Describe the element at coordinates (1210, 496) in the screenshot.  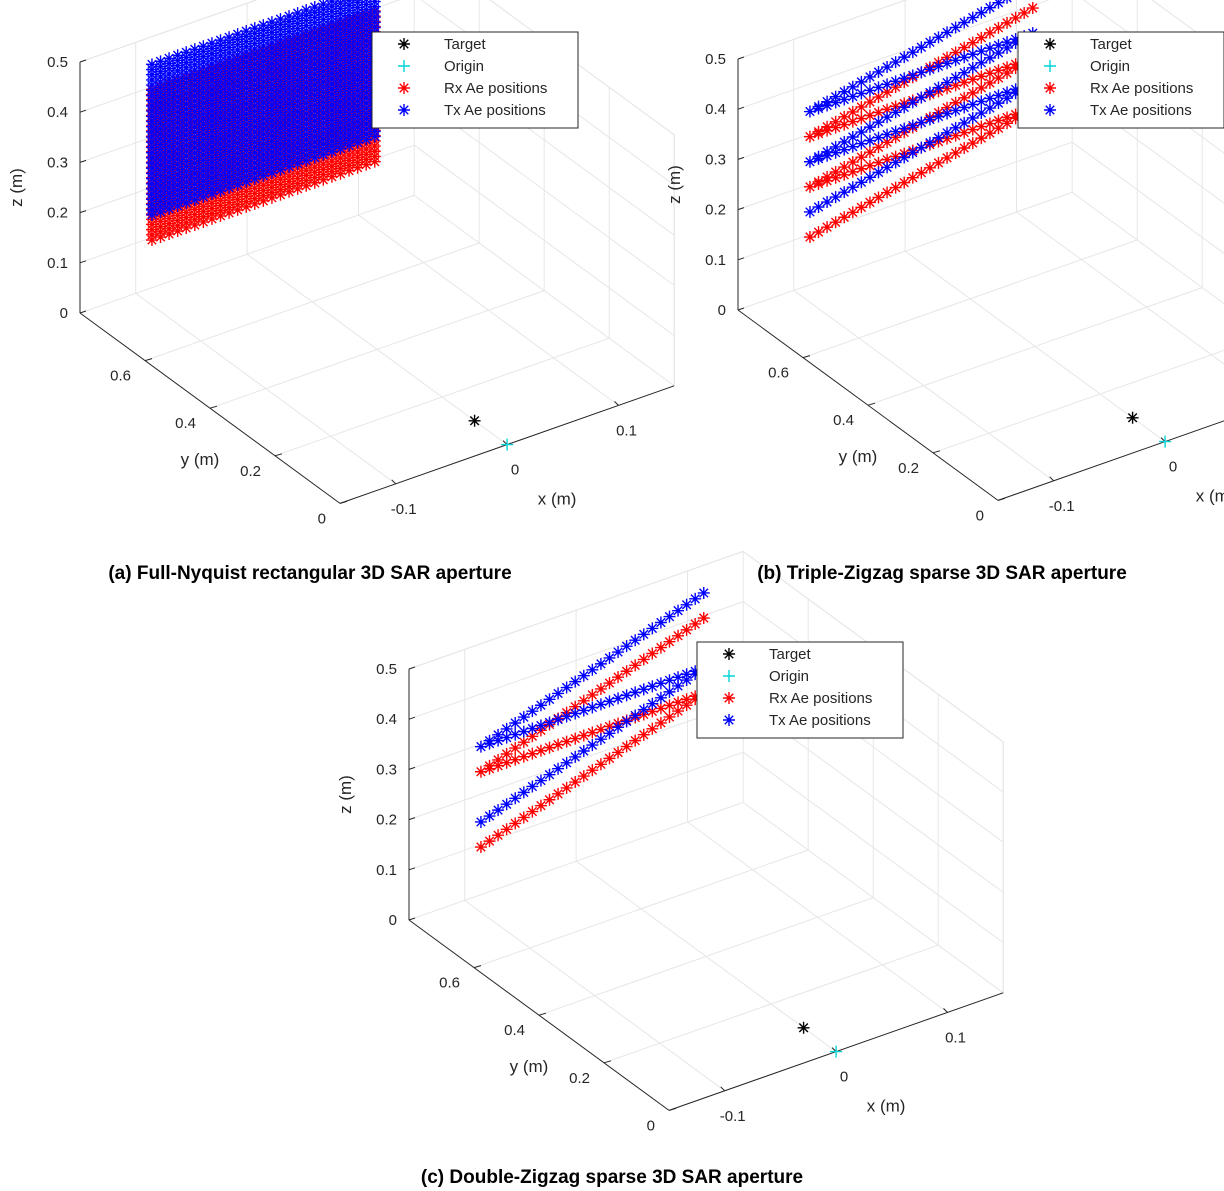
I see `x-axis-label: x (m)` at that location.